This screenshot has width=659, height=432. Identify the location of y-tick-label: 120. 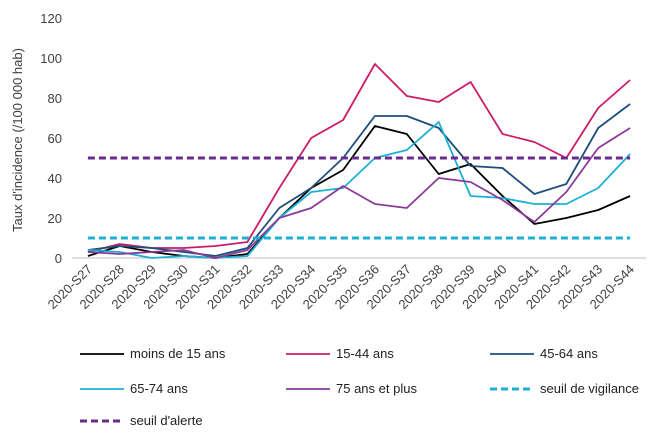
(51, 18).